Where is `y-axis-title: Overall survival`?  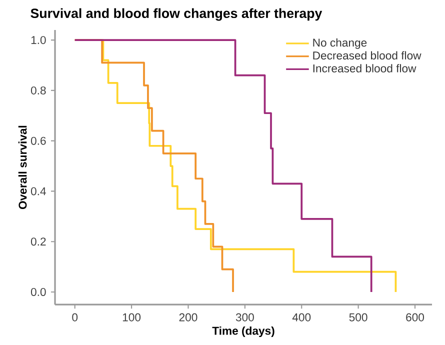
y-axis-title: Overall survival is located at coordinates (22, 168).